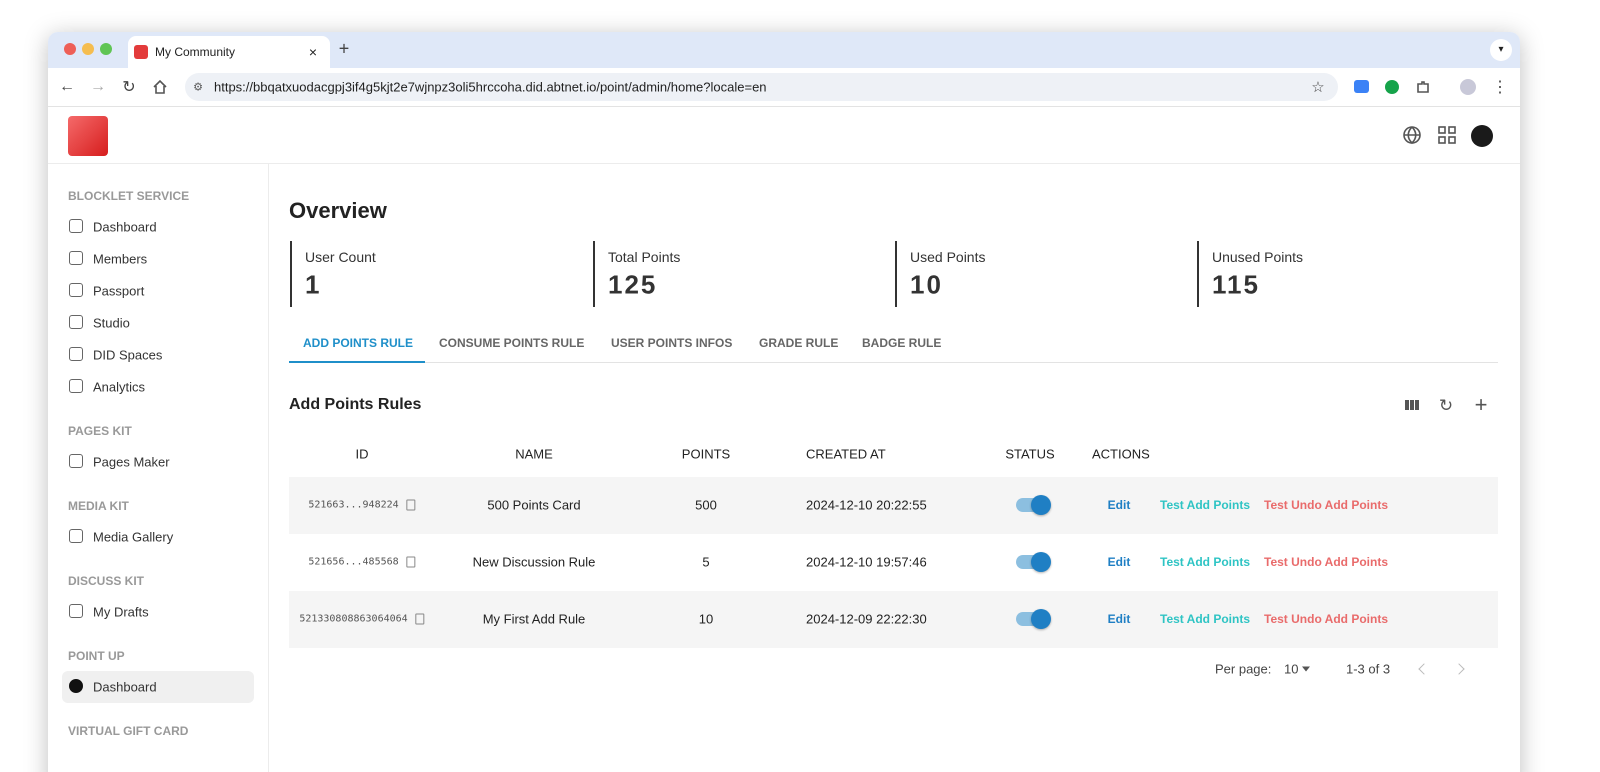 This screenshot has height=772, width=1600. I want to click on sidebar-section-title: POINT UP, so click(96, 656).